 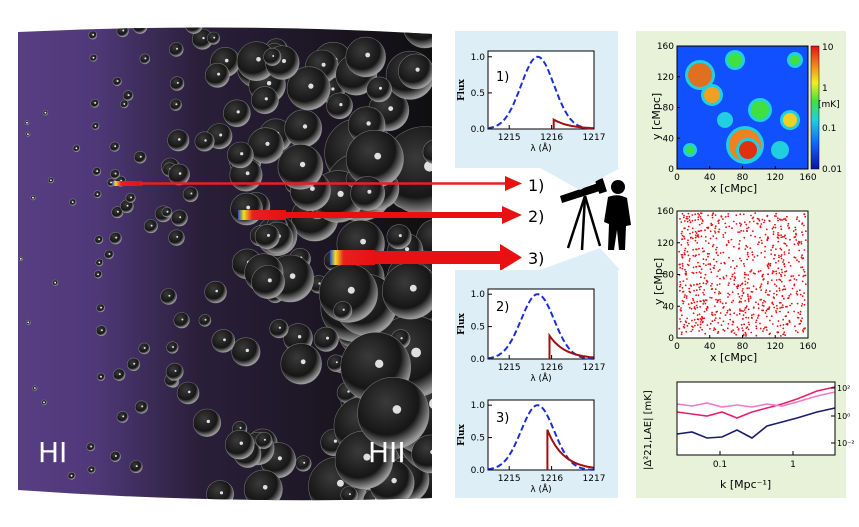 What do you see at coordinates (815, 107) in the screenshot?
I see `colorbar` at bounding box center [815, 107].